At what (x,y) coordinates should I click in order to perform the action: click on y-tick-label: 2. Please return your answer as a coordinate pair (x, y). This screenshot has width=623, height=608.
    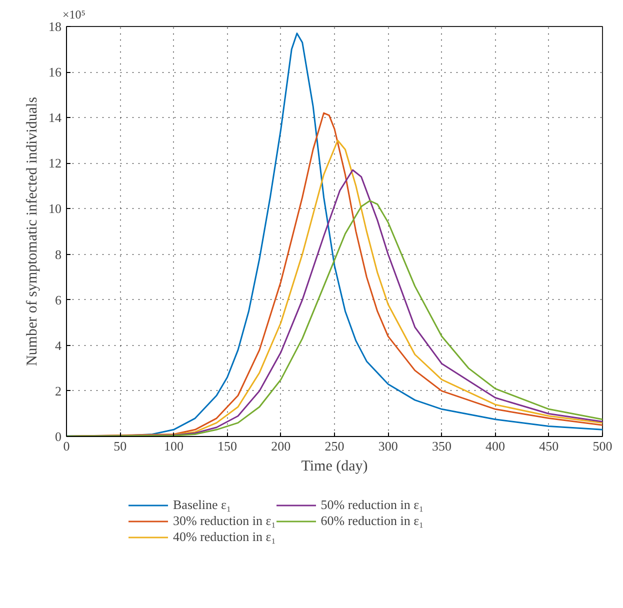
    Looking at the image, I should click on (58, 390).